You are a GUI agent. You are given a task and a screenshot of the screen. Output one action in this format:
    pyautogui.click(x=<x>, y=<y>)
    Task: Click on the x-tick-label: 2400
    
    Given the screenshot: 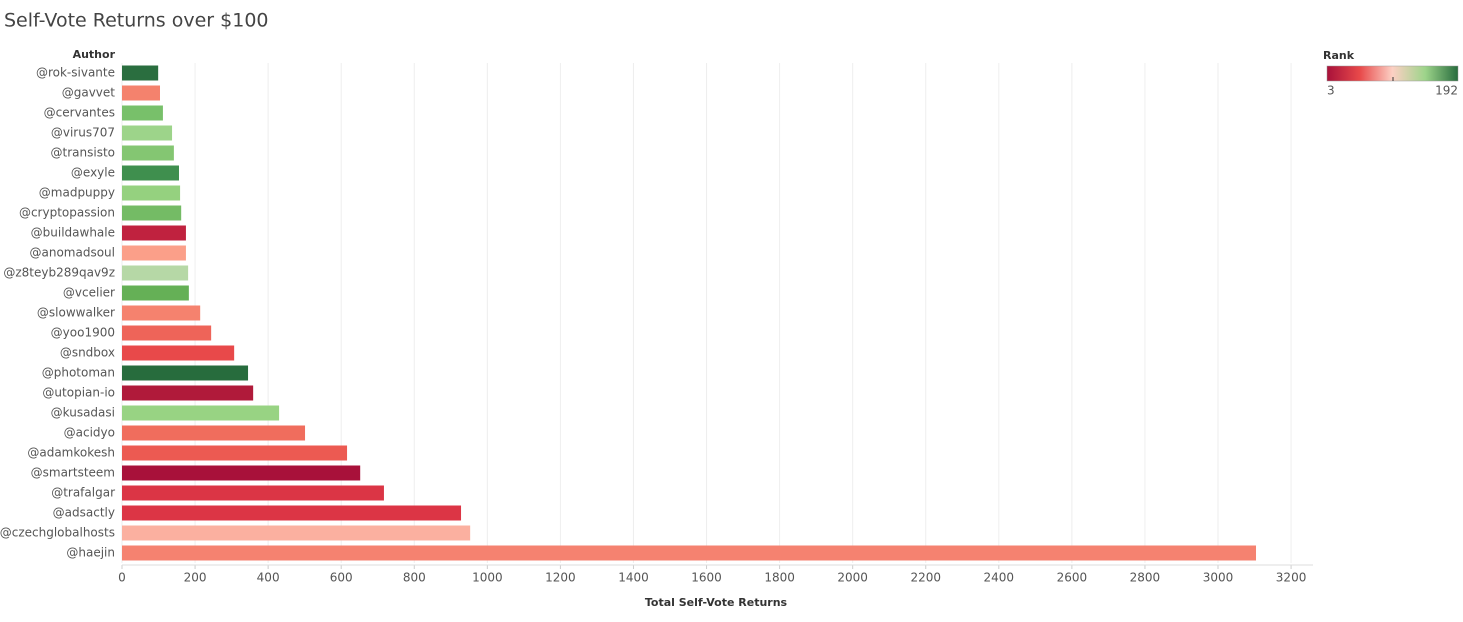 What is the action you would take?
    pyautogui.click(x=999, y=578)
    